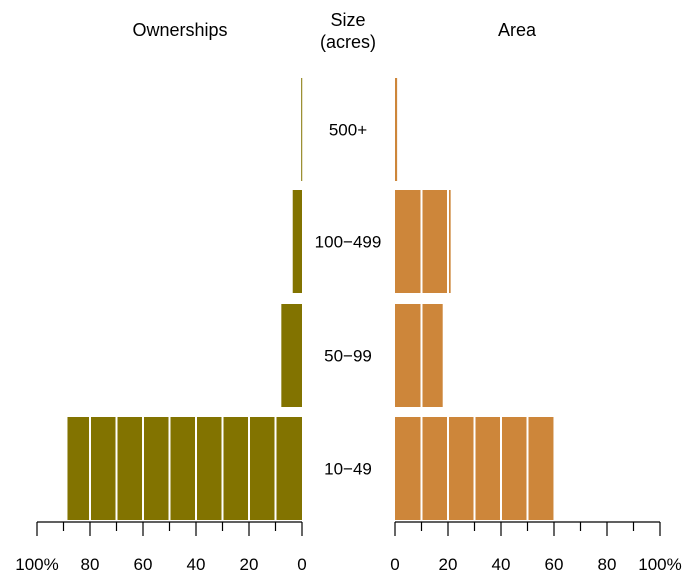  Describe the element at coordinates (143, 564) in the screenshot. I see `ownerships-tick-label: 60` at that location.